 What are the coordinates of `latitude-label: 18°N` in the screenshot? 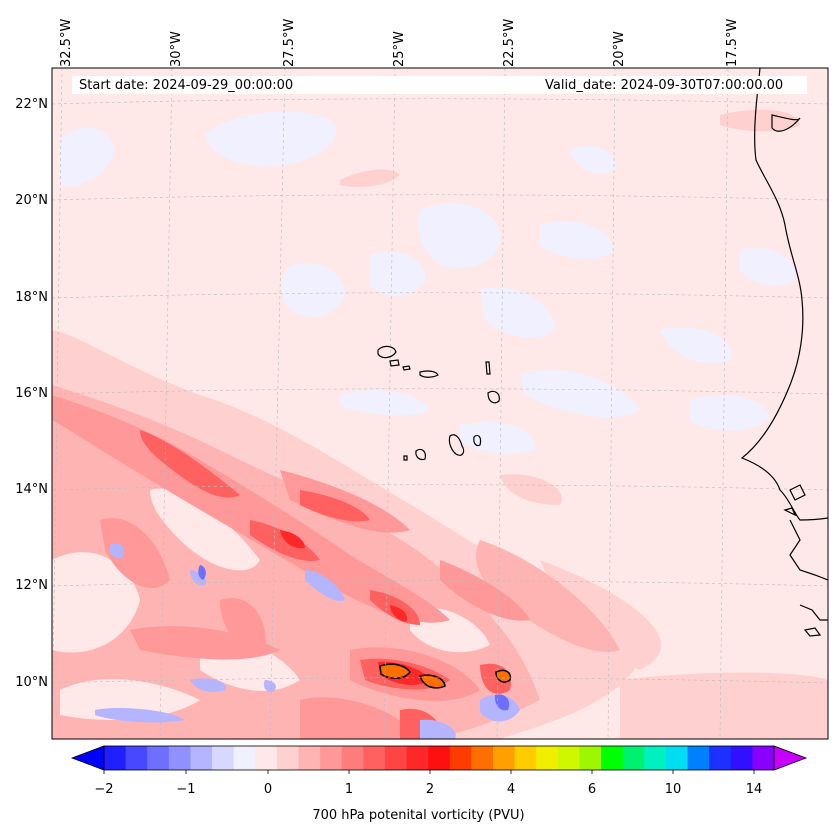 It's located at (31, 297).